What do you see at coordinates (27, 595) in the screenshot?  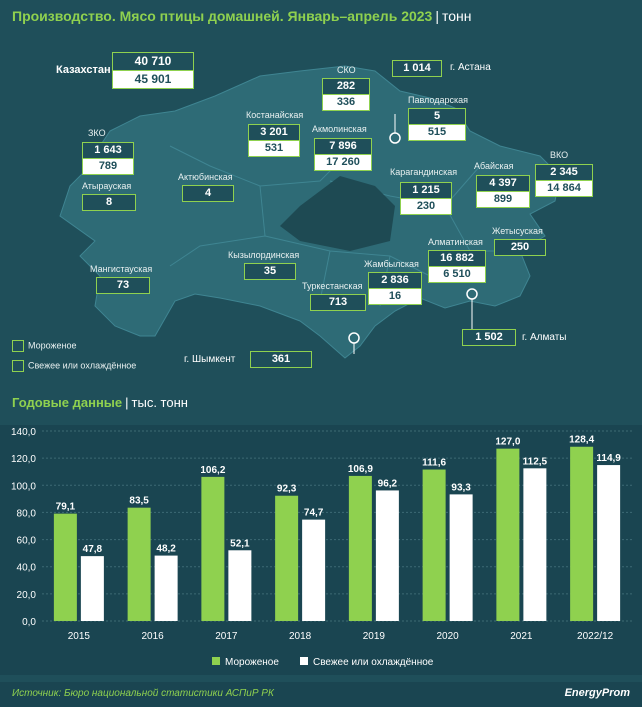 I see `y-tick-label: 20,0` at bounding box center [27, 595].